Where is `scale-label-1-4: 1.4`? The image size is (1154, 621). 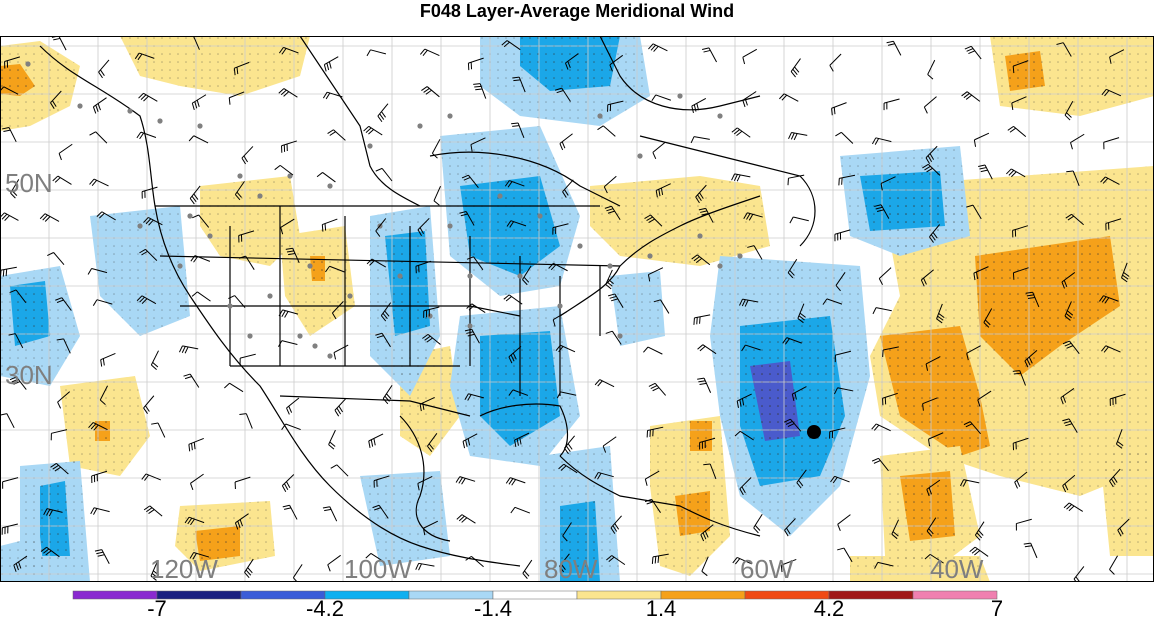 scale-label-1-4: 1.4 is located at coordinates (661, 608).